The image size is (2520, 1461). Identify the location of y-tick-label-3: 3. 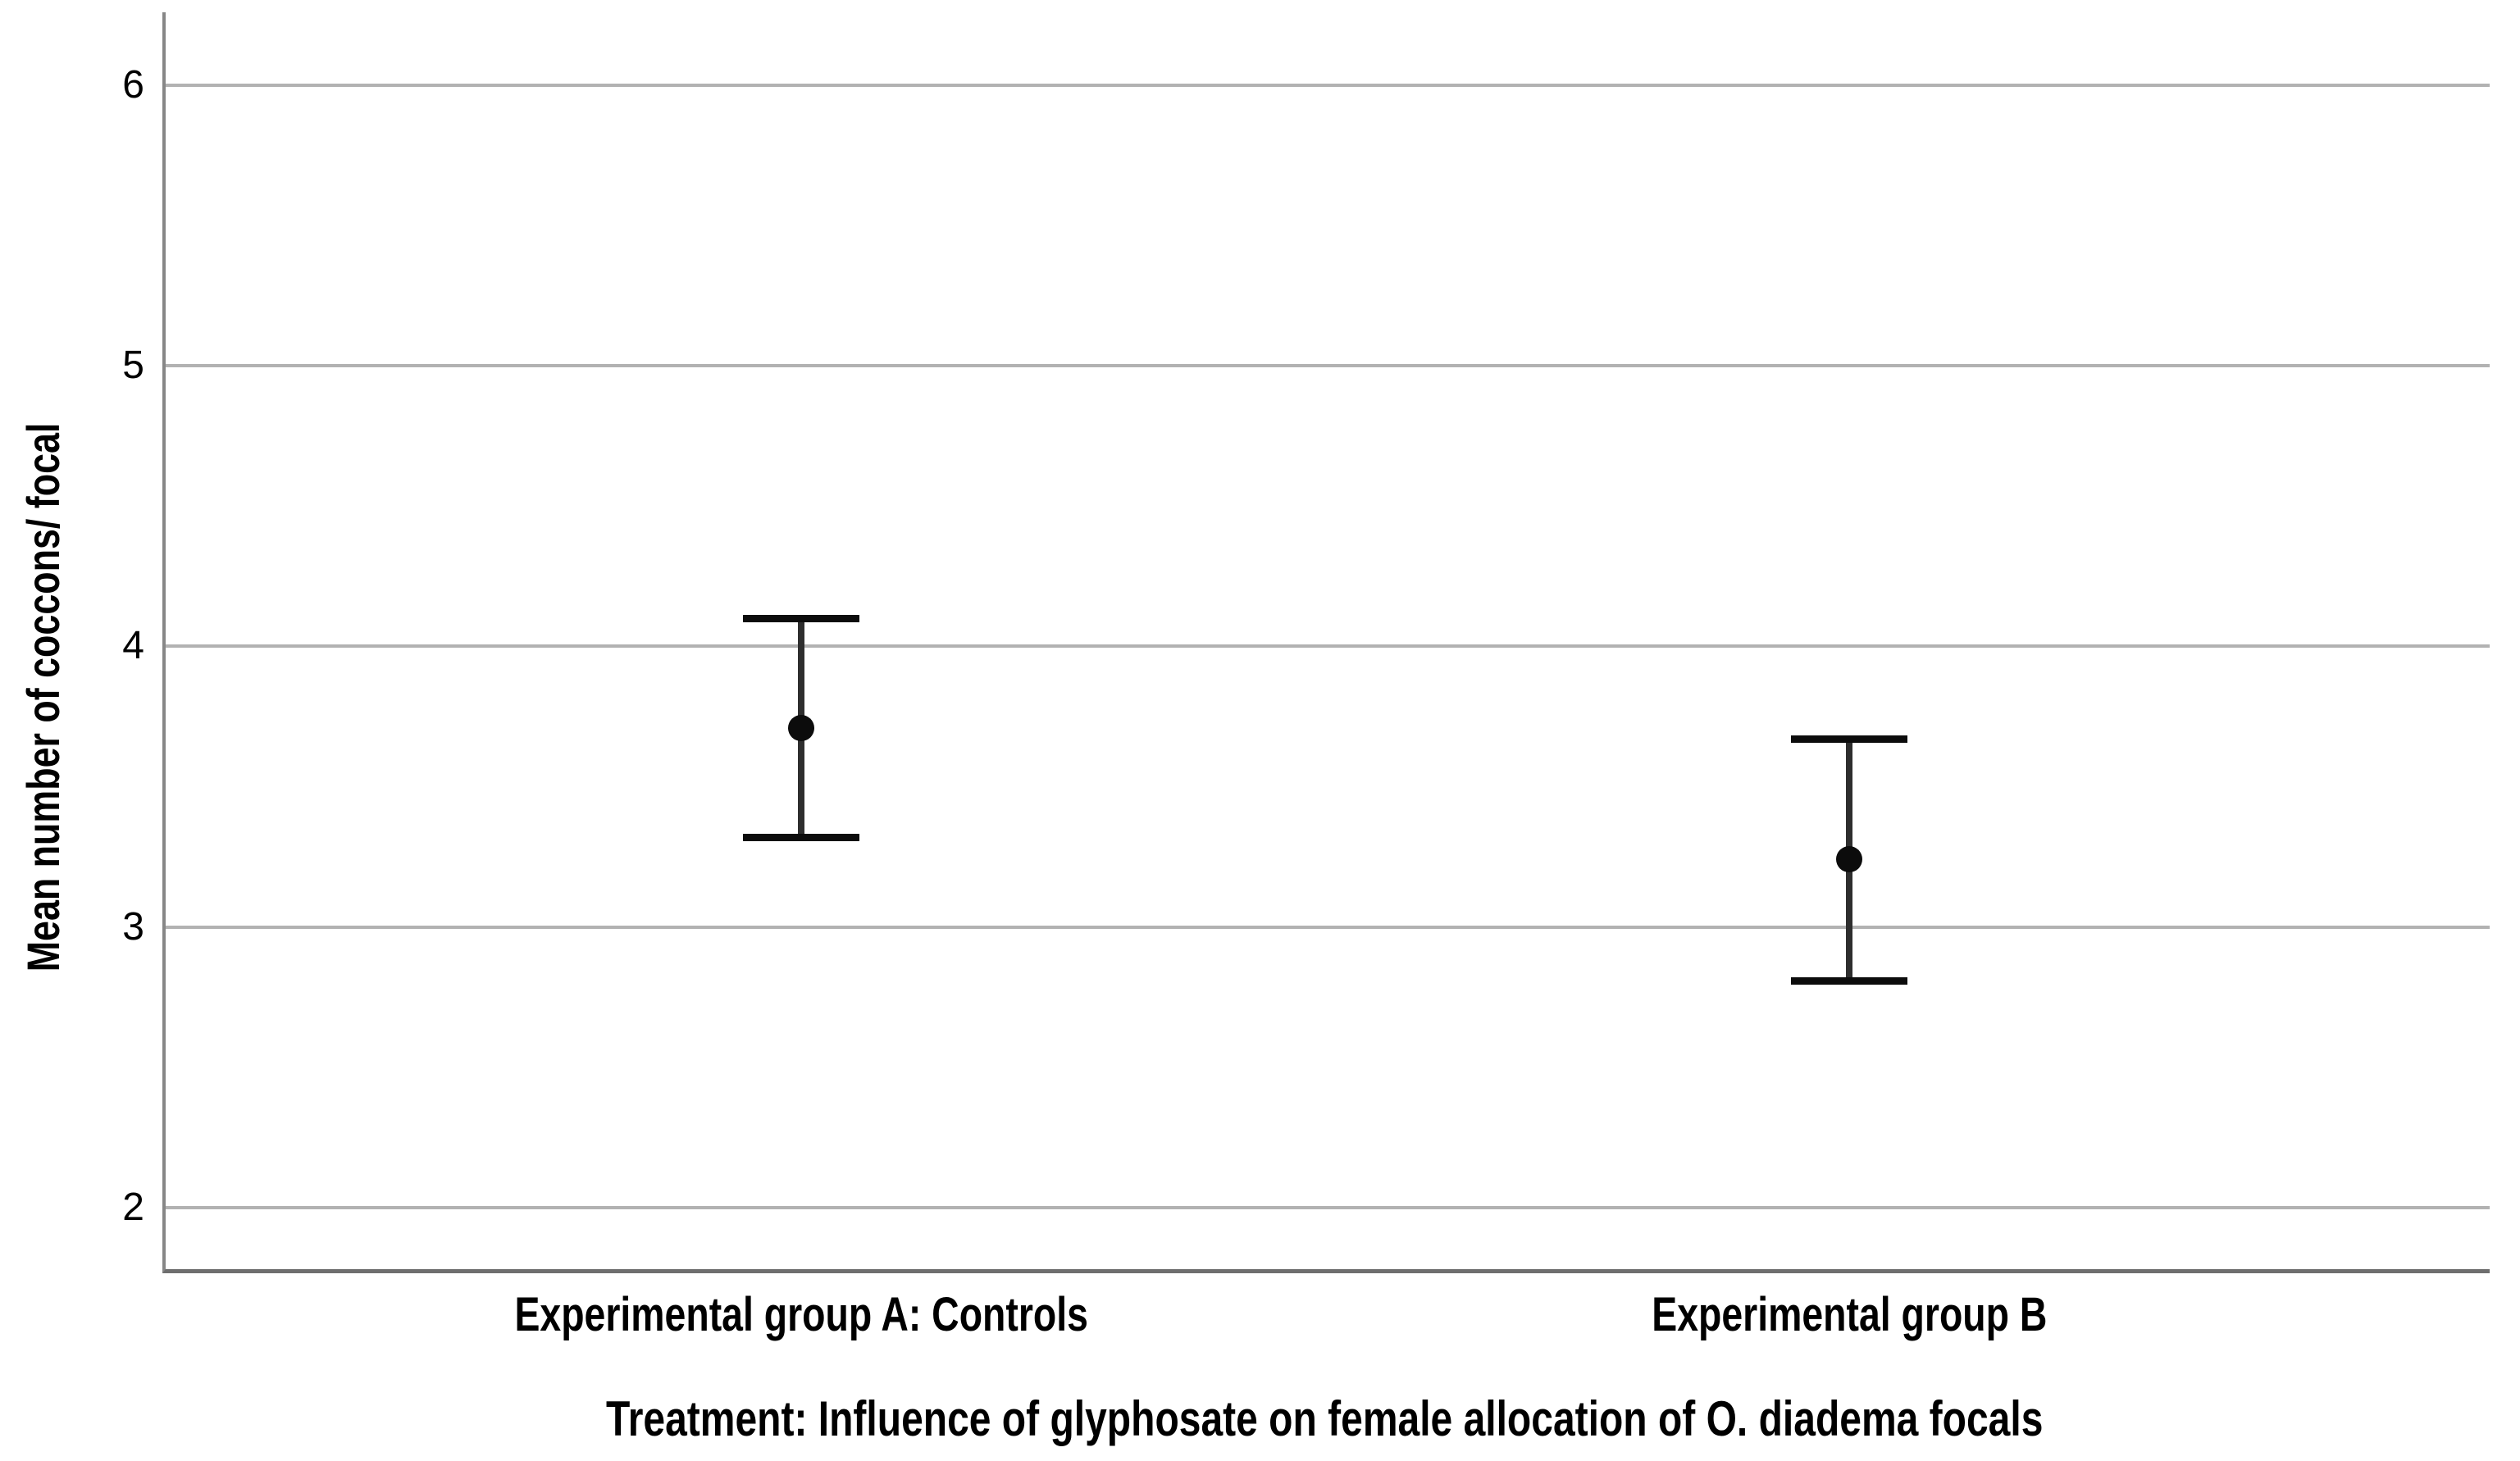
(133, 926).